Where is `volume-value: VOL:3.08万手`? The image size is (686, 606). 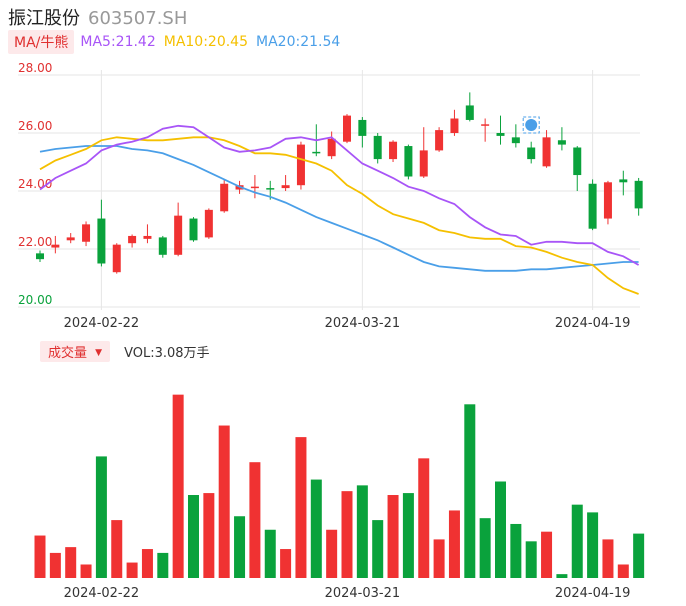 volume-value: VOL:3.08万手 is located at coordinates (167, 353).